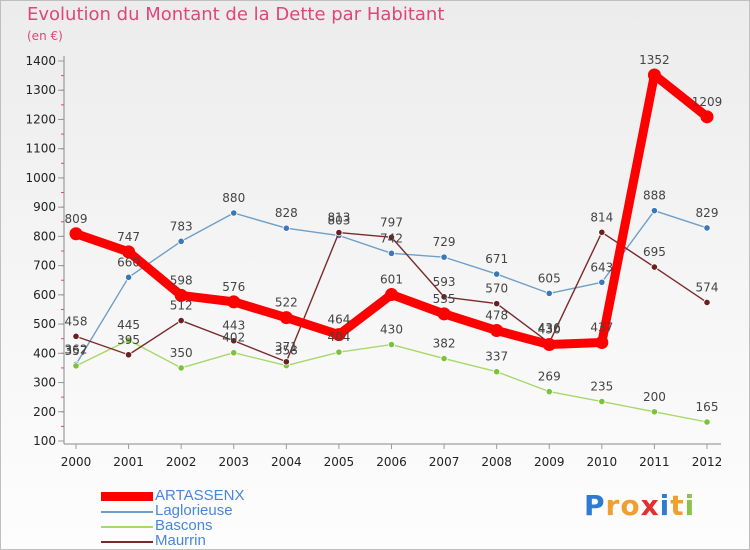 The image size is (750, 550). Describe the element at coordinates (44, 353) in the screenshot. I see `y-tick-label: 400` at that location.